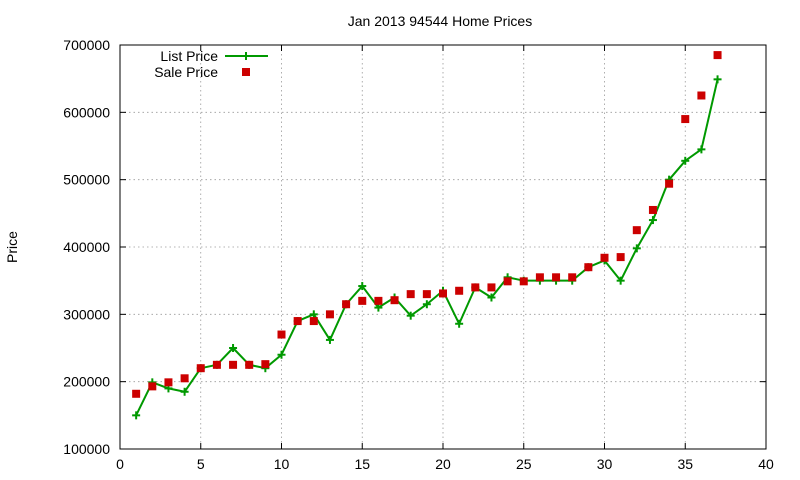 The width and height of the screenshot is (800, 480). Describe the element at coordinates (86, 180) in the screenshot. I see `y-tick-label: 500000` at that location.